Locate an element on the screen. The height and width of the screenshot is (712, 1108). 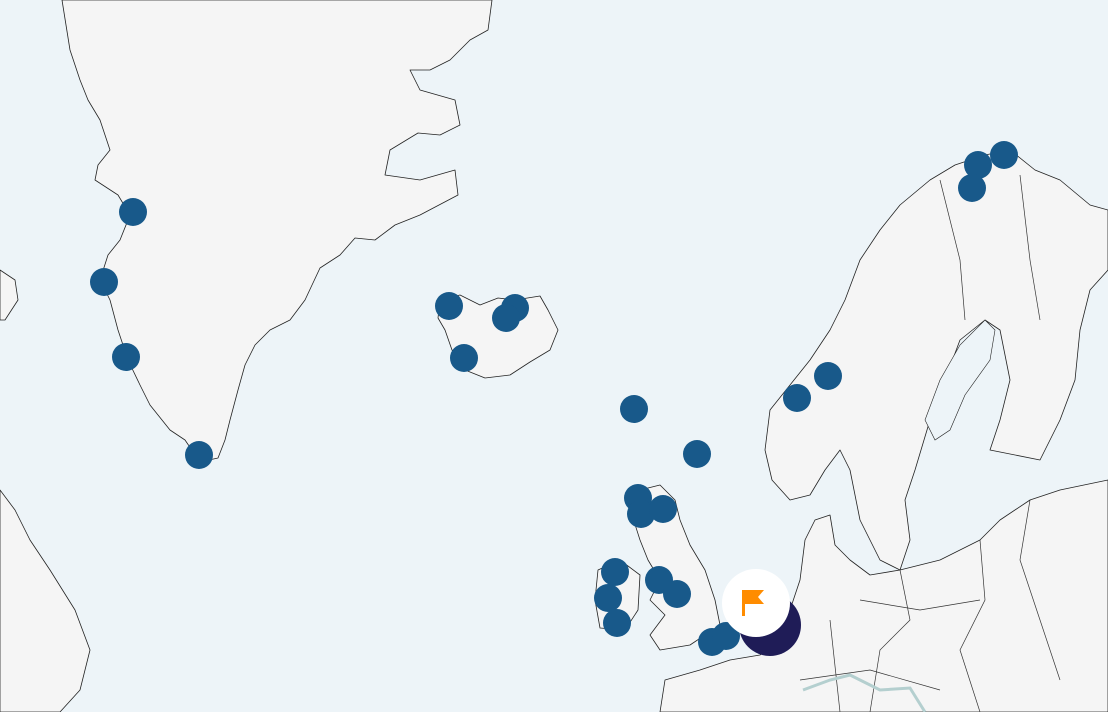
selected-marker is located at coordinates (761, 612).